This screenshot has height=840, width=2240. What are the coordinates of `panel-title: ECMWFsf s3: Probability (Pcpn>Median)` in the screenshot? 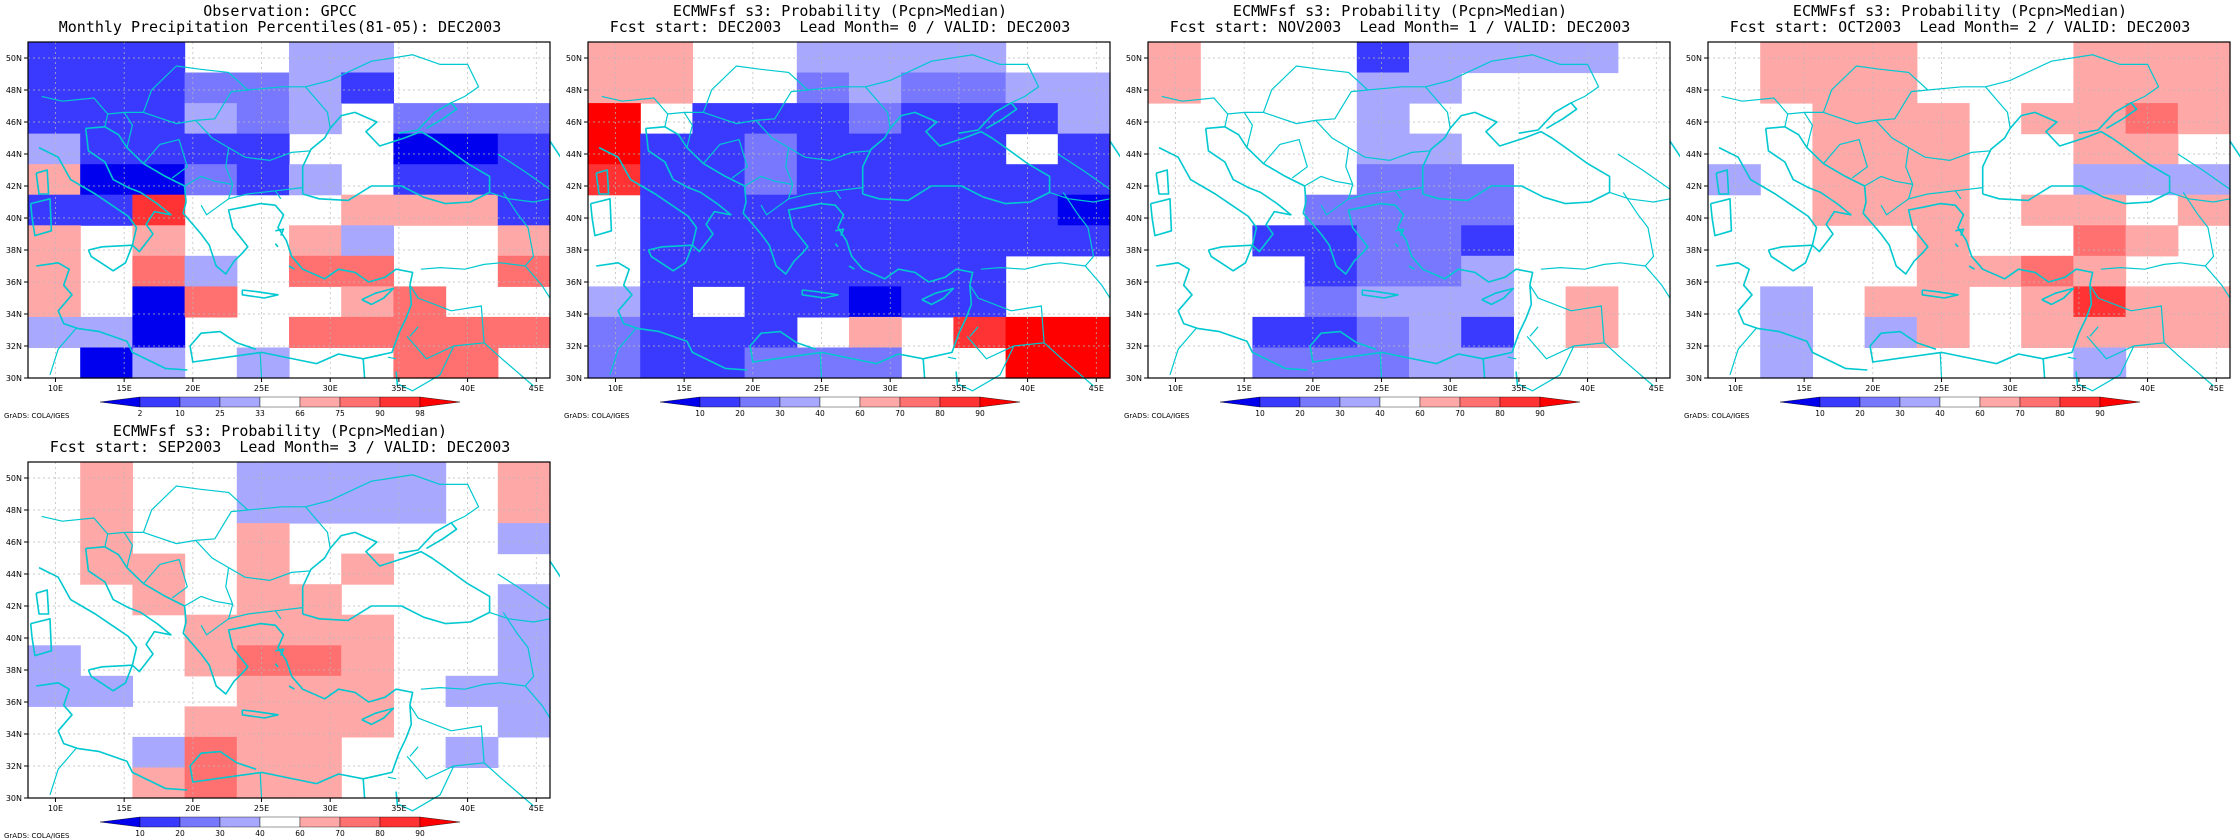 It's located at (1960, 11).